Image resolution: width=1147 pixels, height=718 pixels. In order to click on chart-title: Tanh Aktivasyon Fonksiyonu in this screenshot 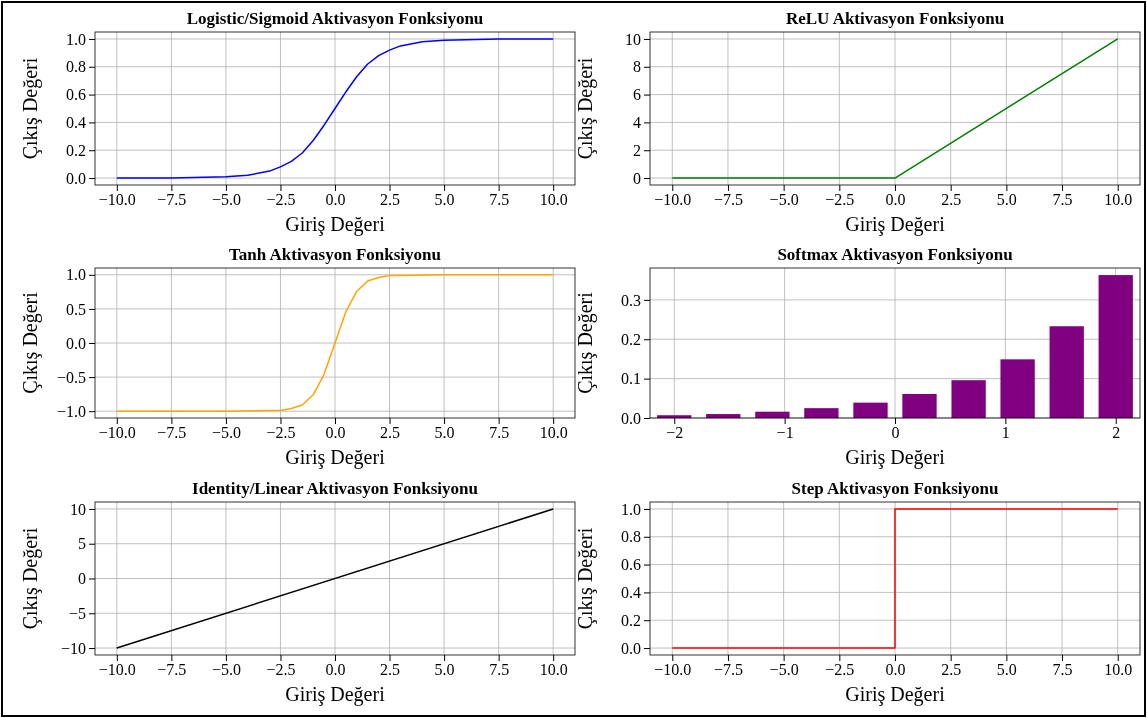, I will do `click(335, 254)`.